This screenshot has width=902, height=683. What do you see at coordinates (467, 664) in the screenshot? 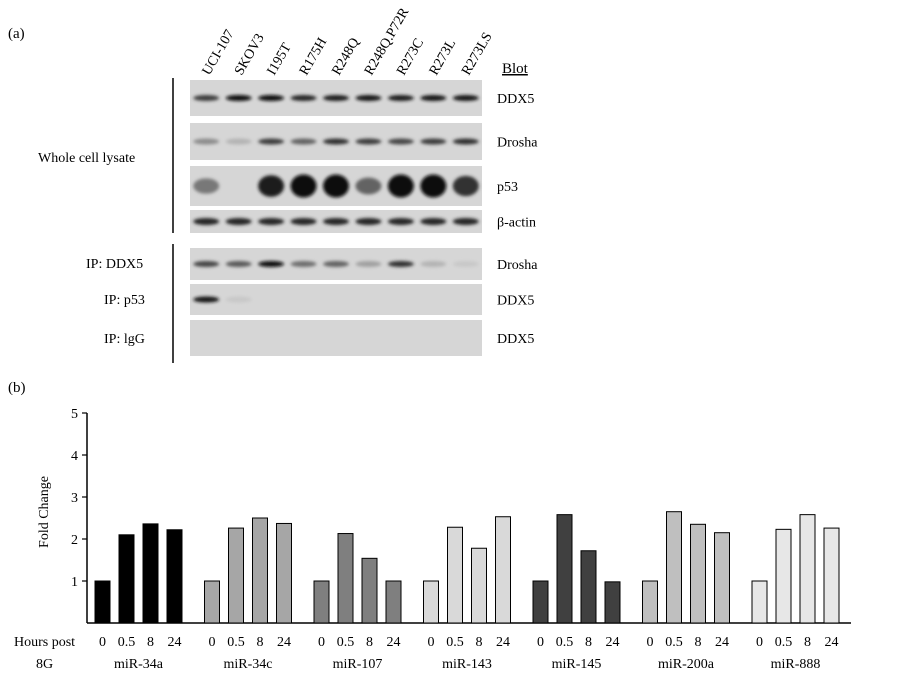
I see `group-label: miR-143` at bounding box center [467, 664].